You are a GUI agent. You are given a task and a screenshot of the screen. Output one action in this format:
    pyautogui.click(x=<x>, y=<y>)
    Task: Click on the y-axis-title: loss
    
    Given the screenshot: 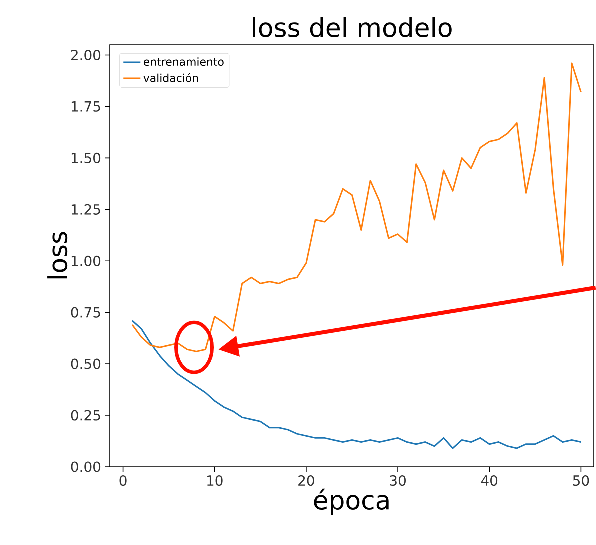 What is the action you would take?
    pyautogui.click(x=58, y=255)
    